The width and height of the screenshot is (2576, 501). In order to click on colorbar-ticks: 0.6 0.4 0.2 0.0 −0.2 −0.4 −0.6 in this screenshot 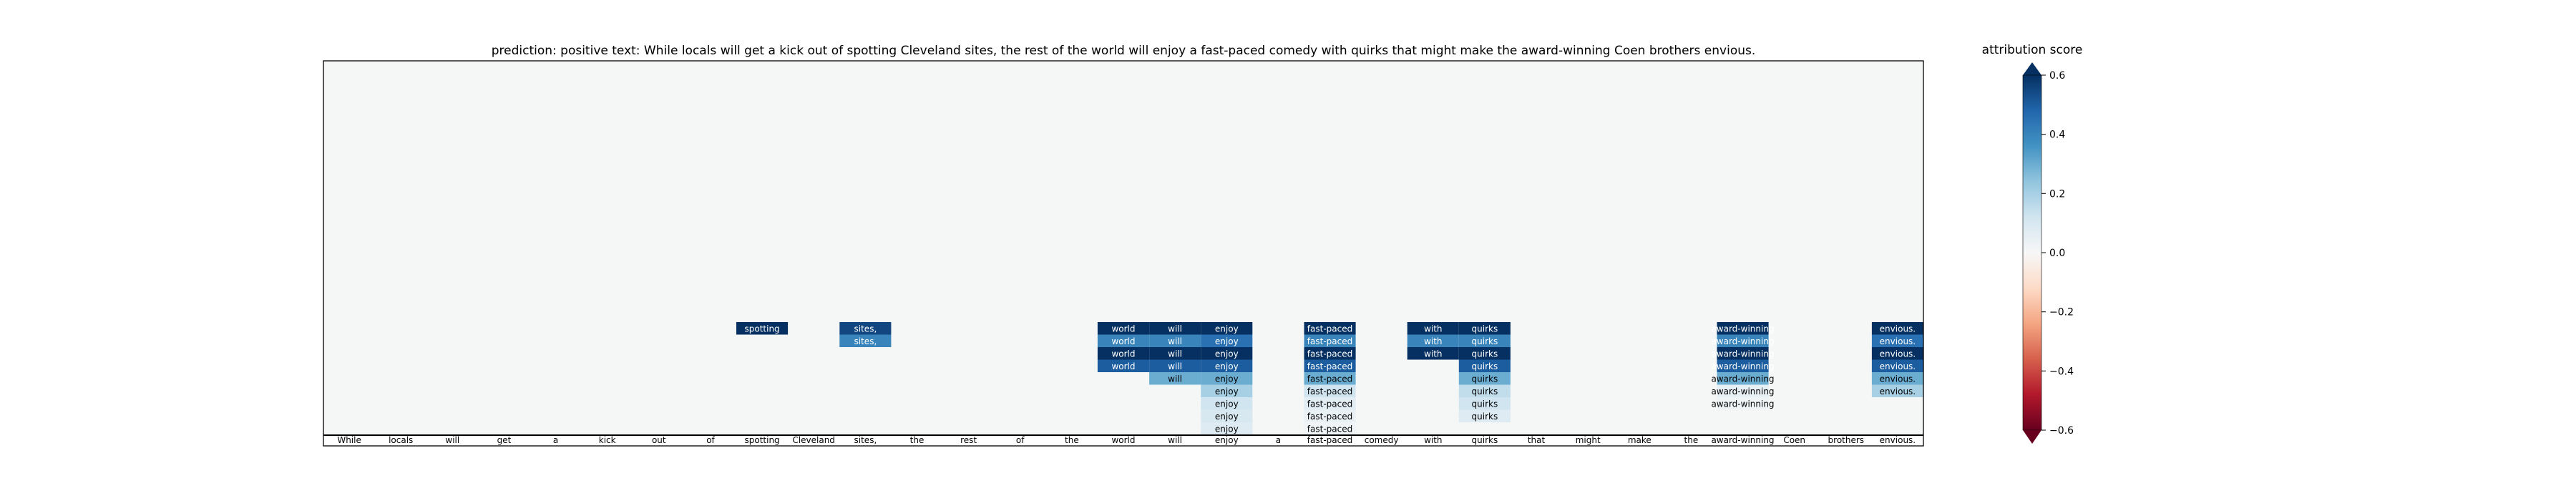, I will do `click(2057, 253)`.